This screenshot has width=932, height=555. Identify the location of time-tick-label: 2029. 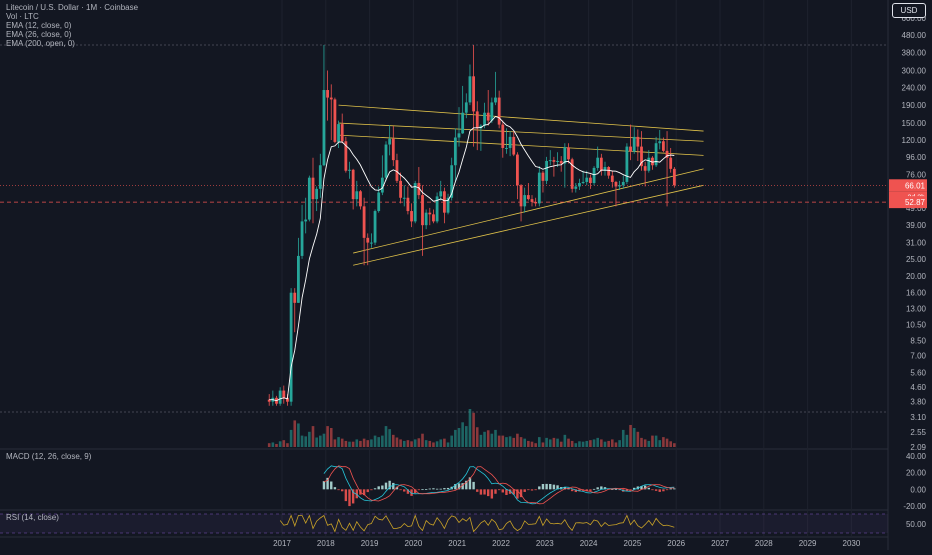
(808, 543).